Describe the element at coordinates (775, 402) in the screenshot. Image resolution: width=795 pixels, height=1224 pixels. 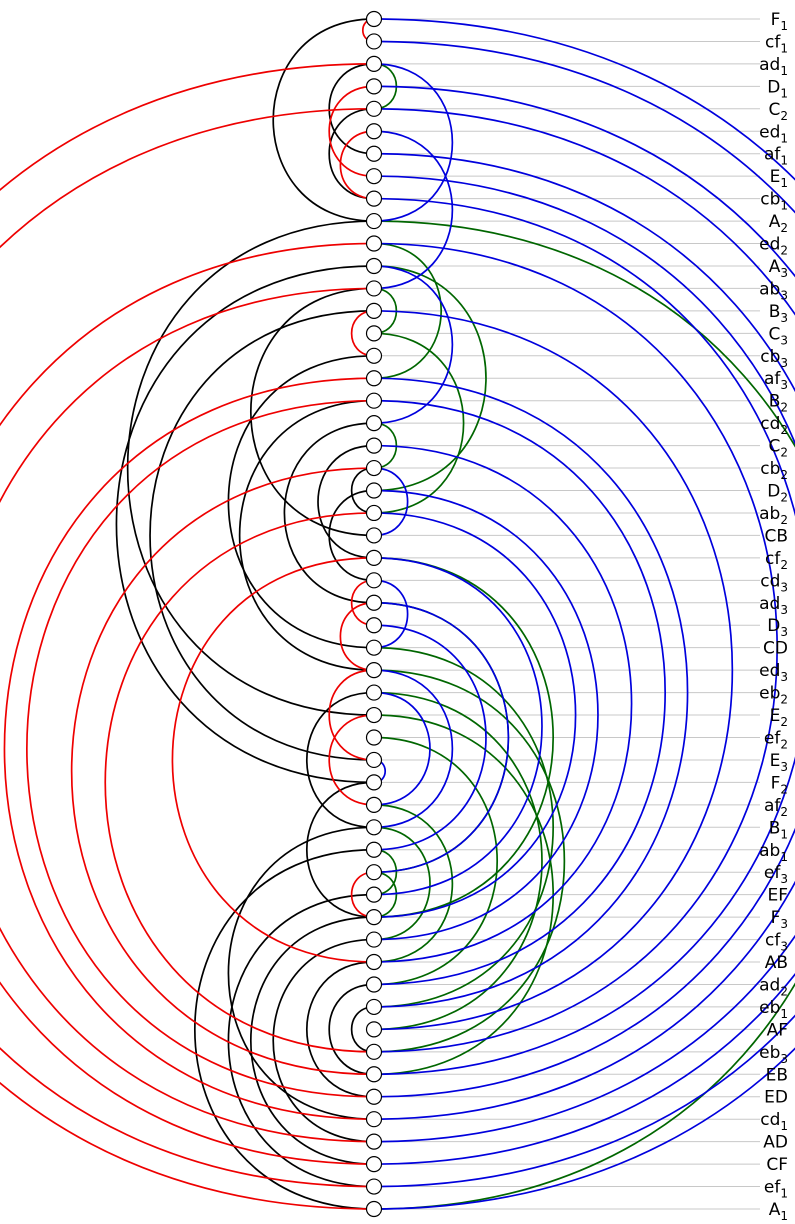
I see `vertex-label-base: B` at that location.